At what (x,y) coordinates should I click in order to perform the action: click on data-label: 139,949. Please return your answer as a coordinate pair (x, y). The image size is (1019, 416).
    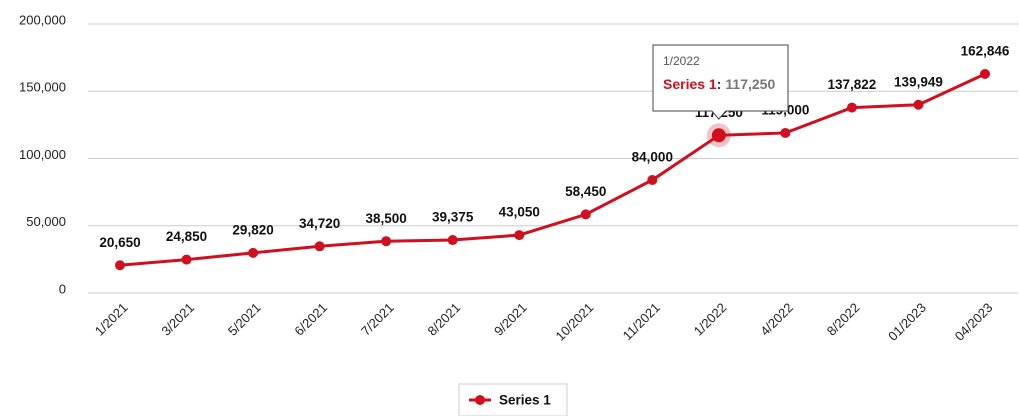
    Looking at the image, I should click on (918, 81).